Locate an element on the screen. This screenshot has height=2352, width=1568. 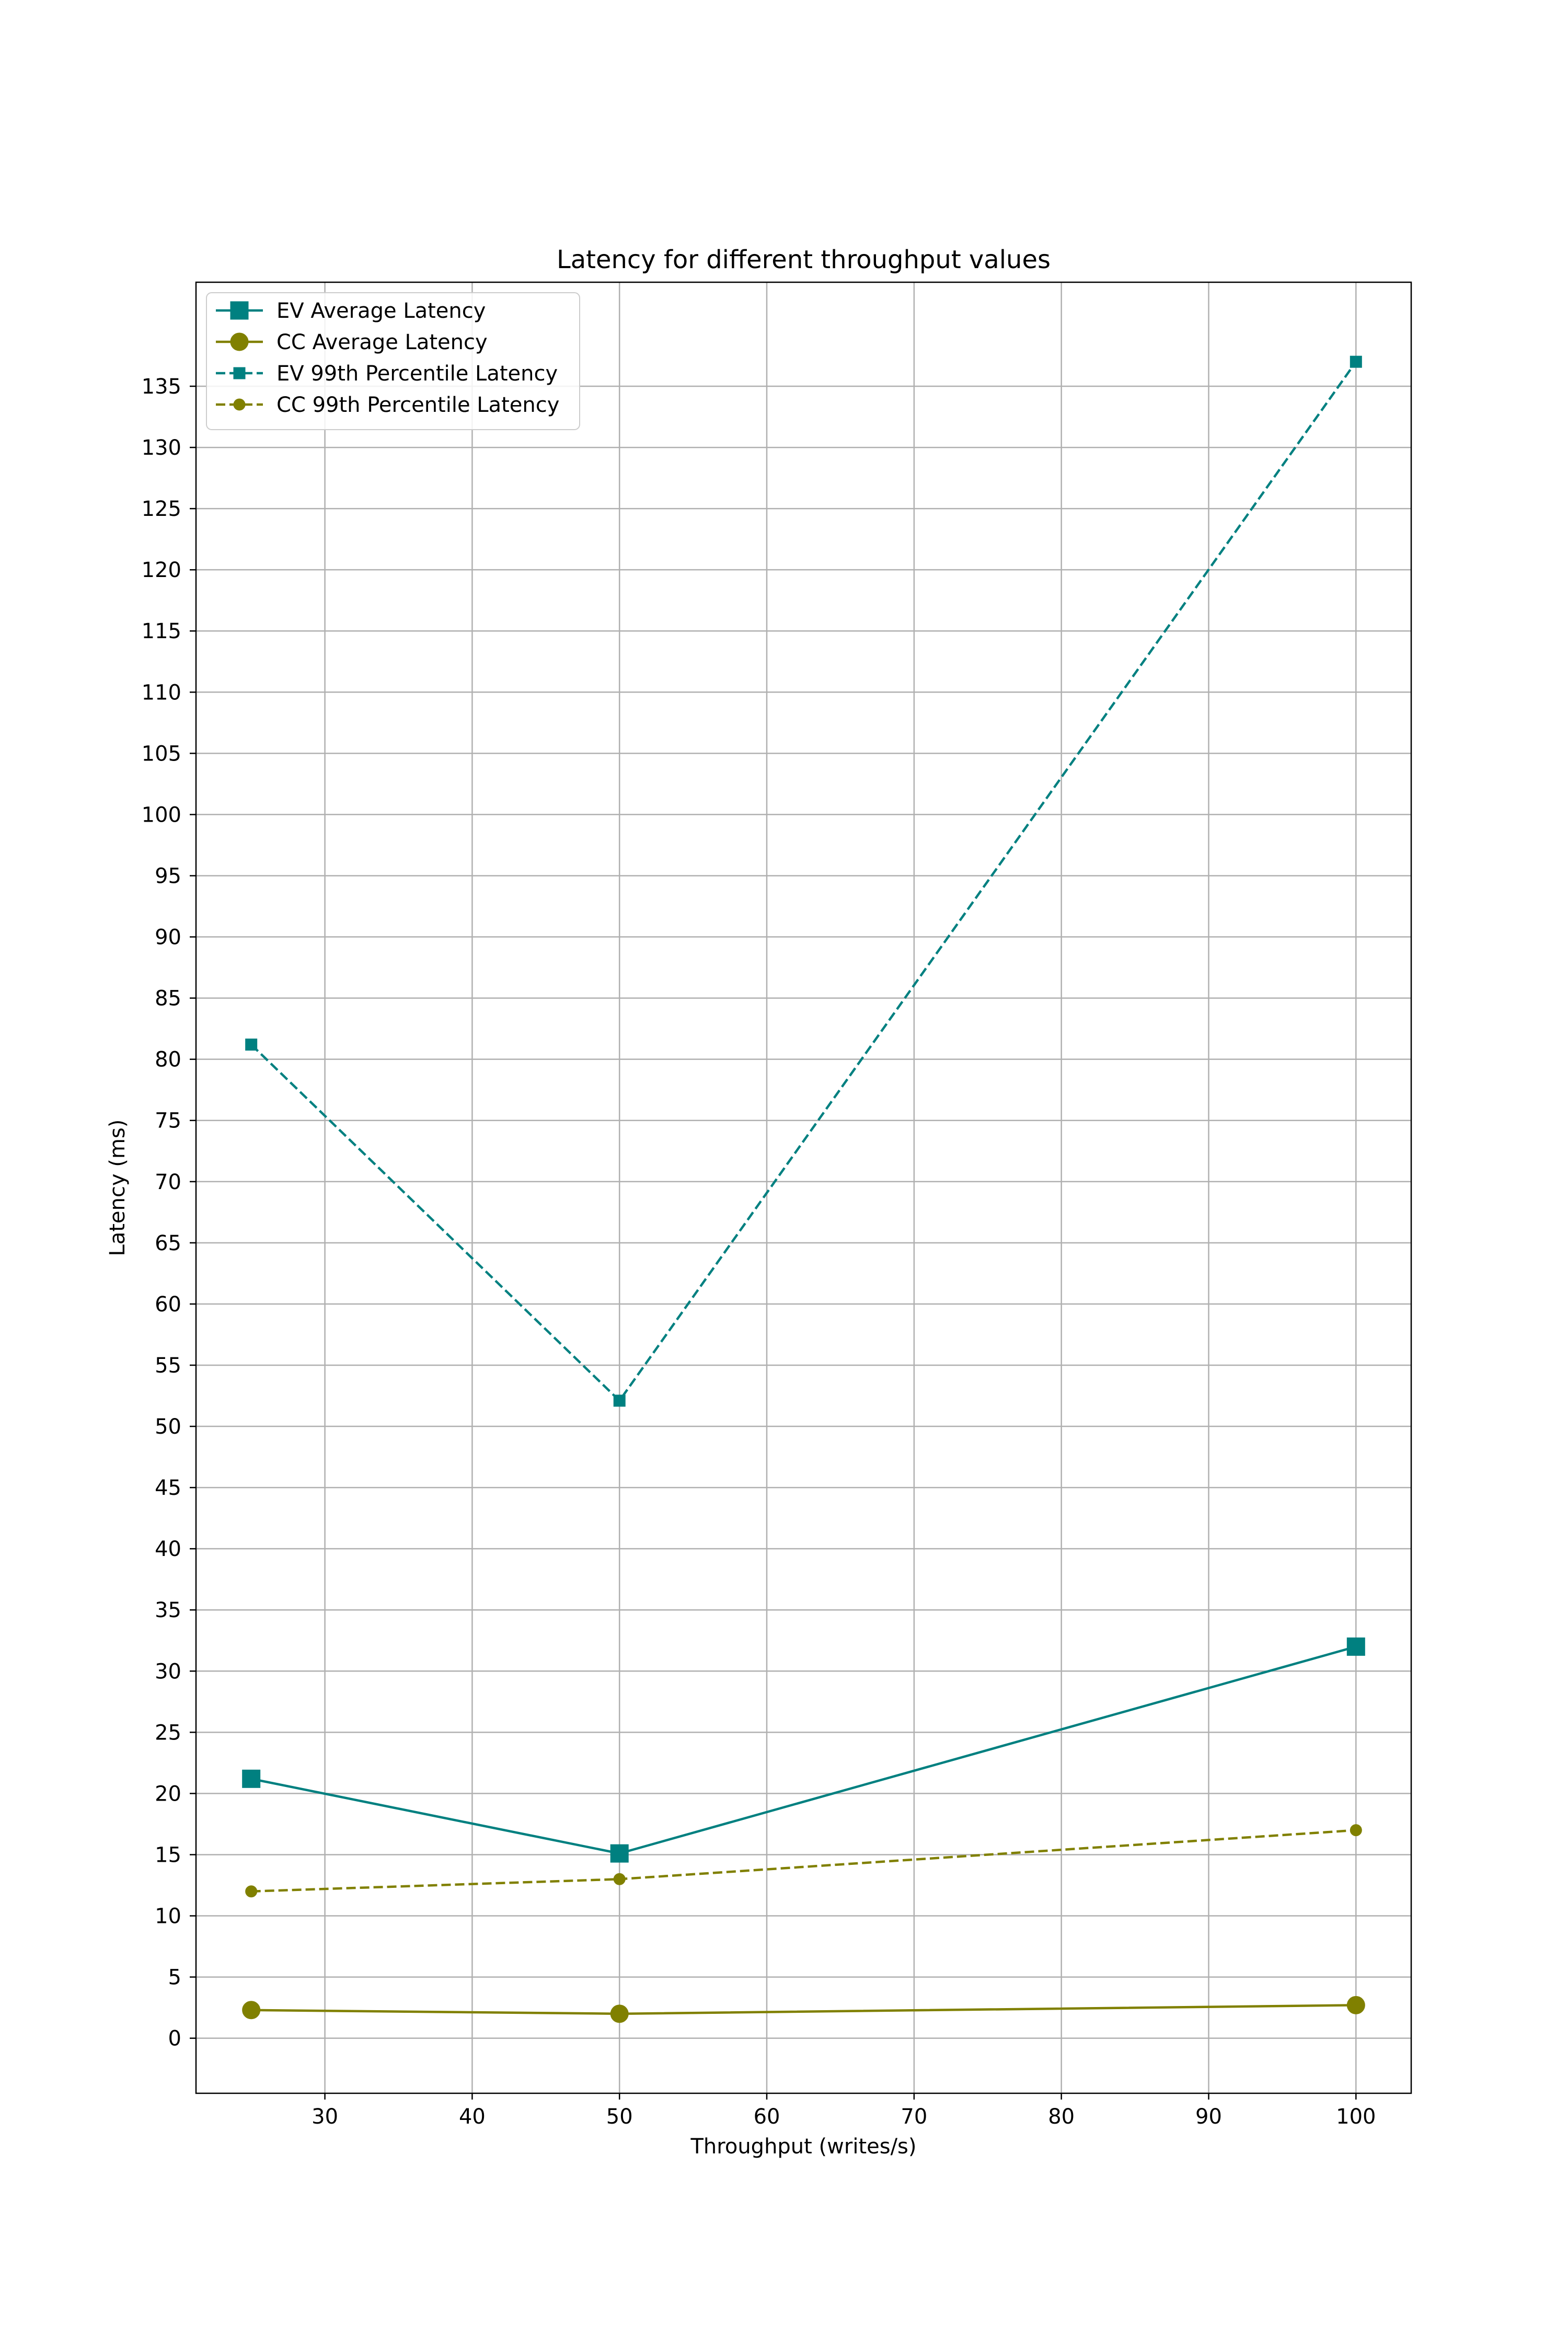
legend-item: EV 99th Percentile Latency is located at coordinates (387, 374).